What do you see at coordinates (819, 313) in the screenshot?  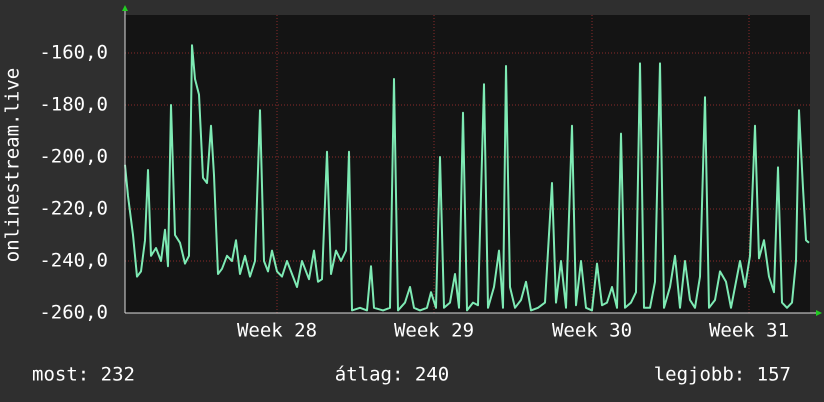 I see `x-arrow` at bounding box center [819, 313].